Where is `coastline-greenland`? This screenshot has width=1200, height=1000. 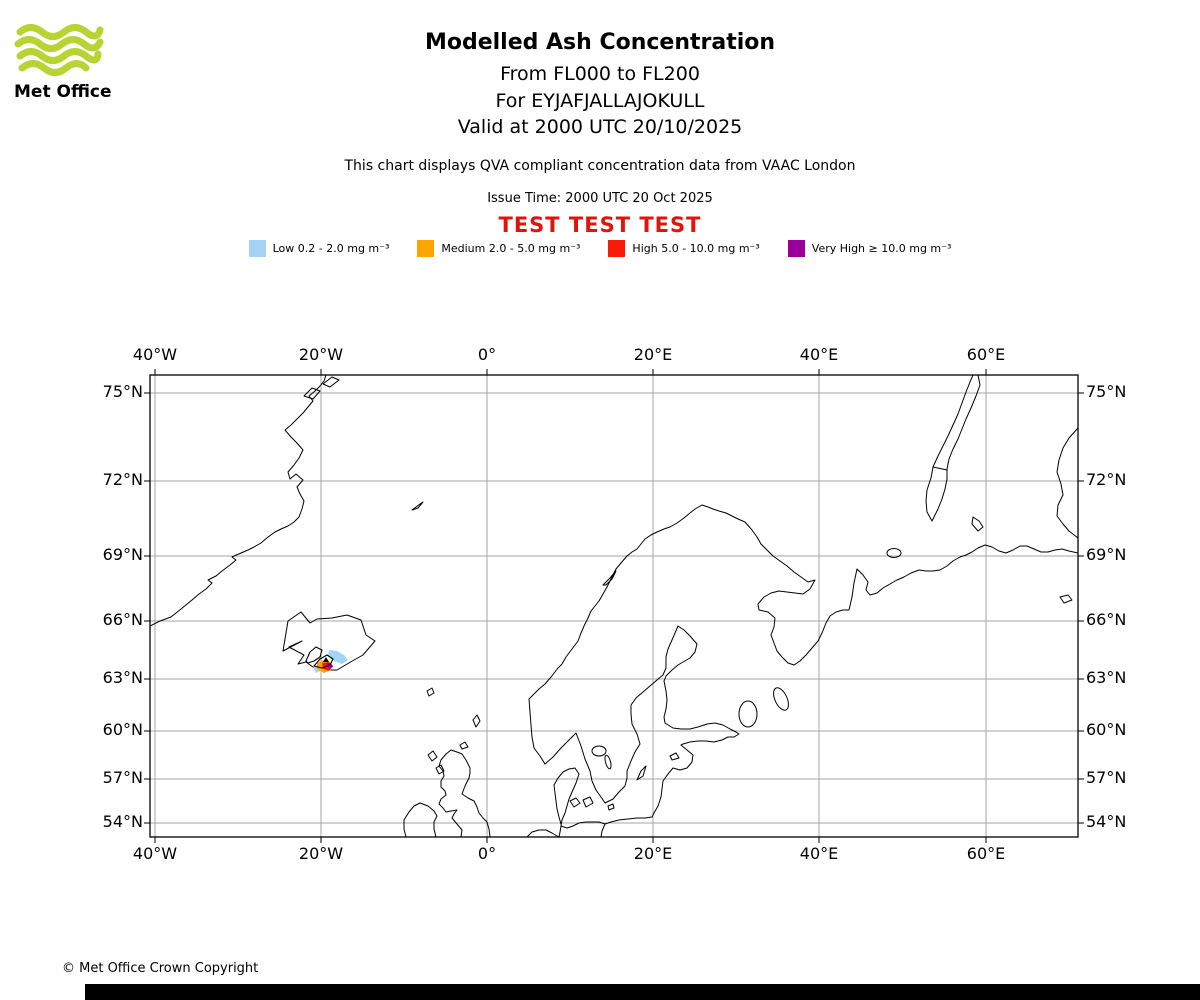 coastline-greenland is located at coordinates (238, 501).